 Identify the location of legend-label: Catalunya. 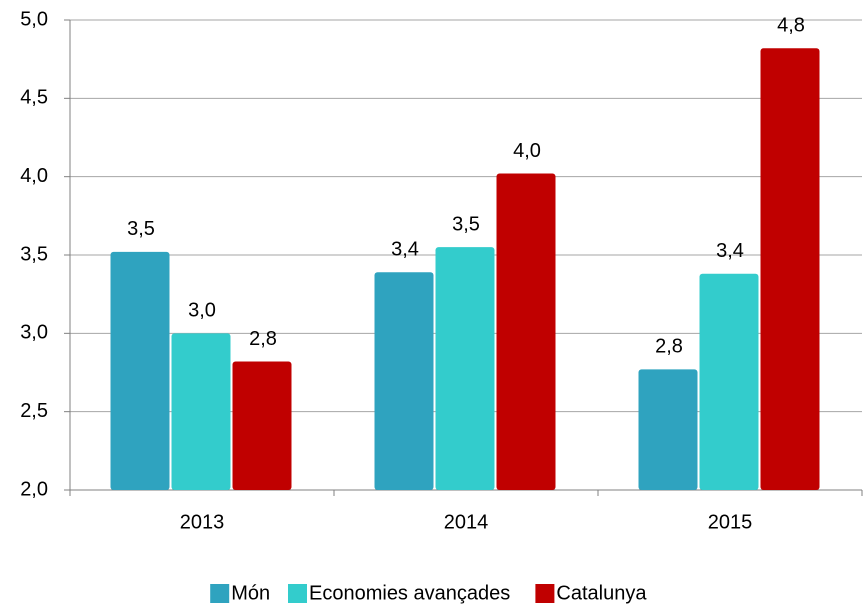
(601, 593).